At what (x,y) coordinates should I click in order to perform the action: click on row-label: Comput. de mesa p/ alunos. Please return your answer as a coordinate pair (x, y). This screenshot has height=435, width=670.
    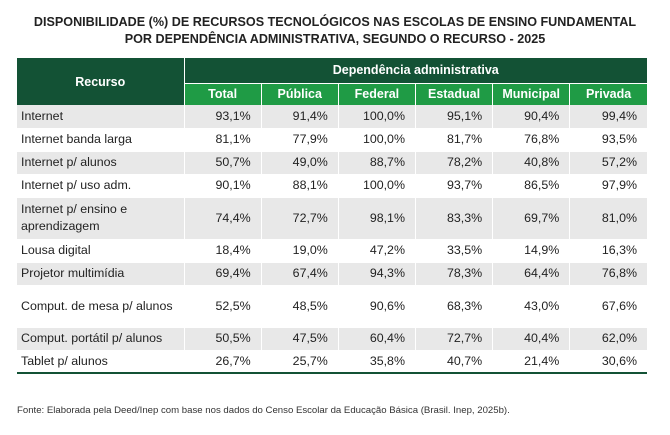
    Looking at the image, I should click on (101, 306).